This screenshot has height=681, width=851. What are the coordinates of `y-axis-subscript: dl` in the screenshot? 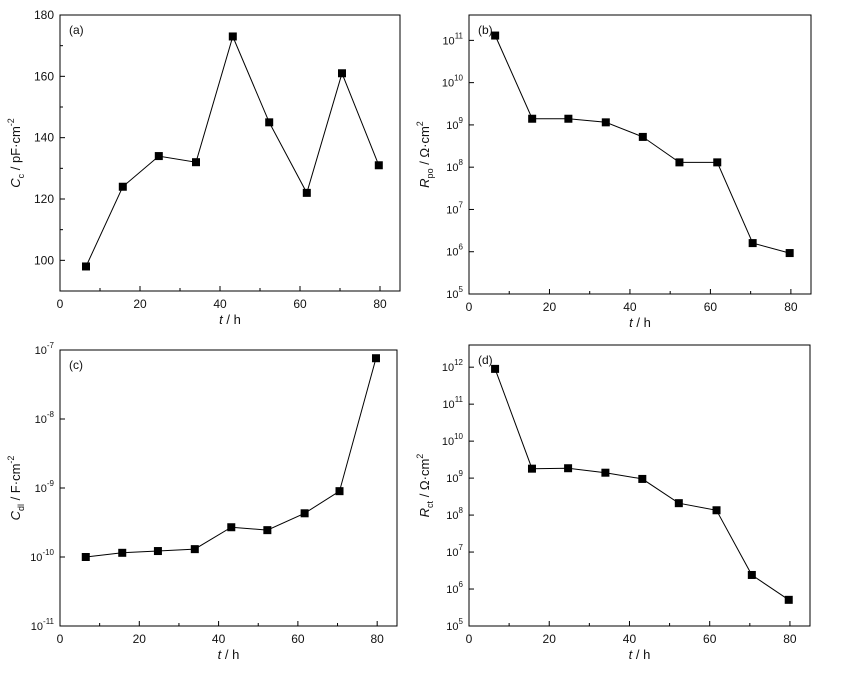 It's located at (21, 507).